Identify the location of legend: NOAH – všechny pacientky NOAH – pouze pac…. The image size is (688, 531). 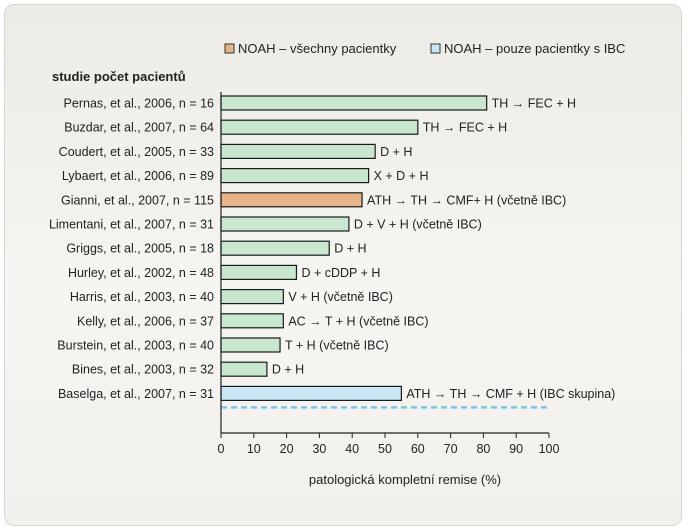
(424, 48).